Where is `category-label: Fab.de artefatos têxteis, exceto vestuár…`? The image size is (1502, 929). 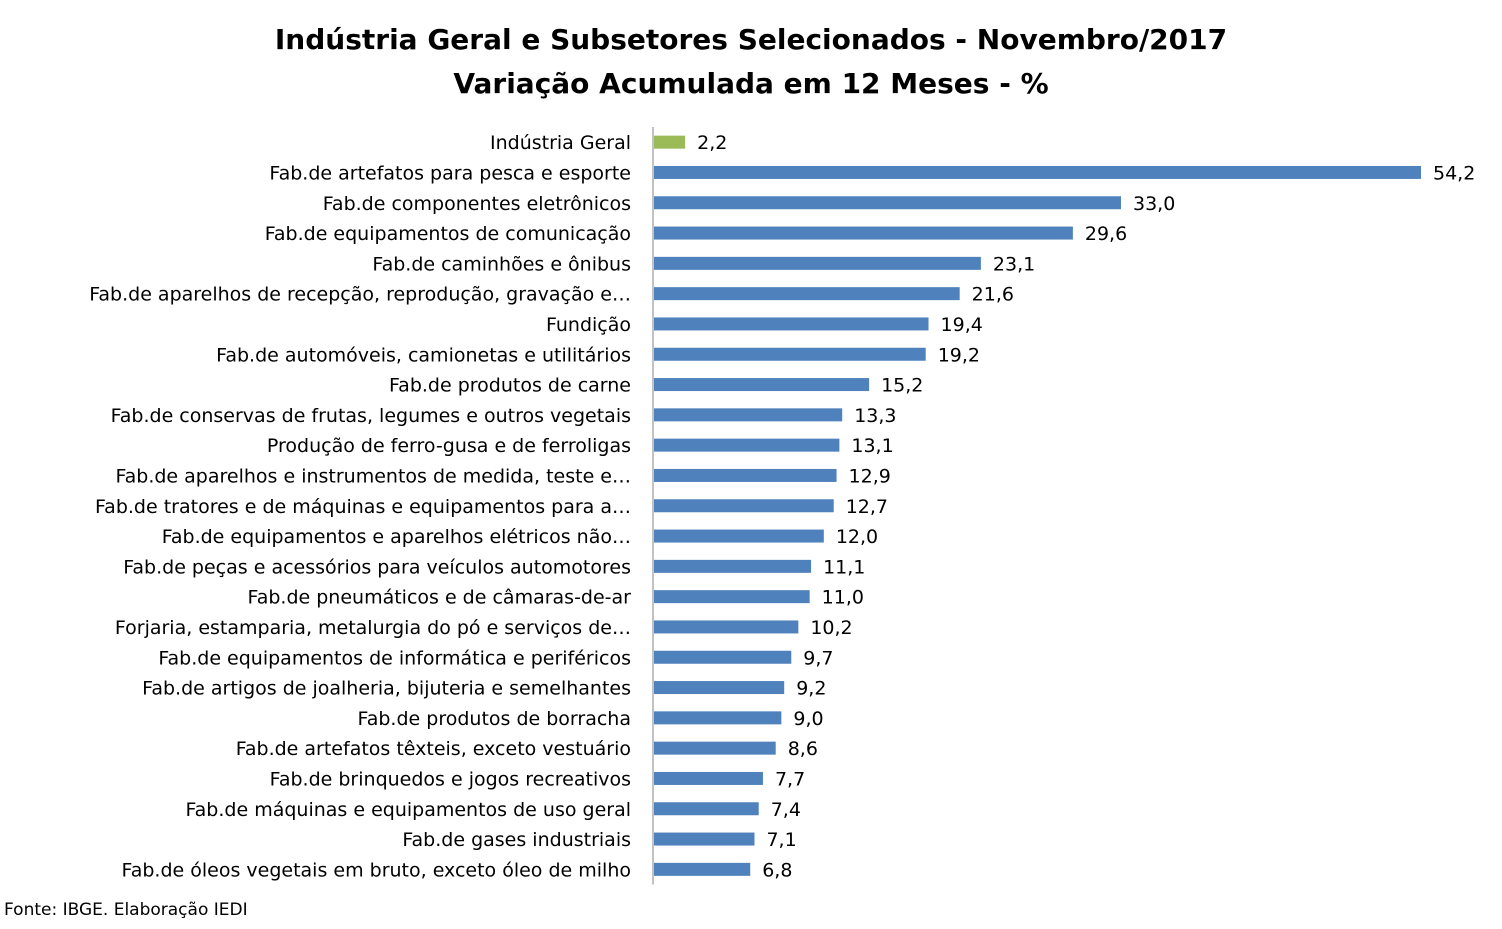
category-label: Fab.de artefatos têxteis, exceto vestuár… is located at coordinates (433, 749).